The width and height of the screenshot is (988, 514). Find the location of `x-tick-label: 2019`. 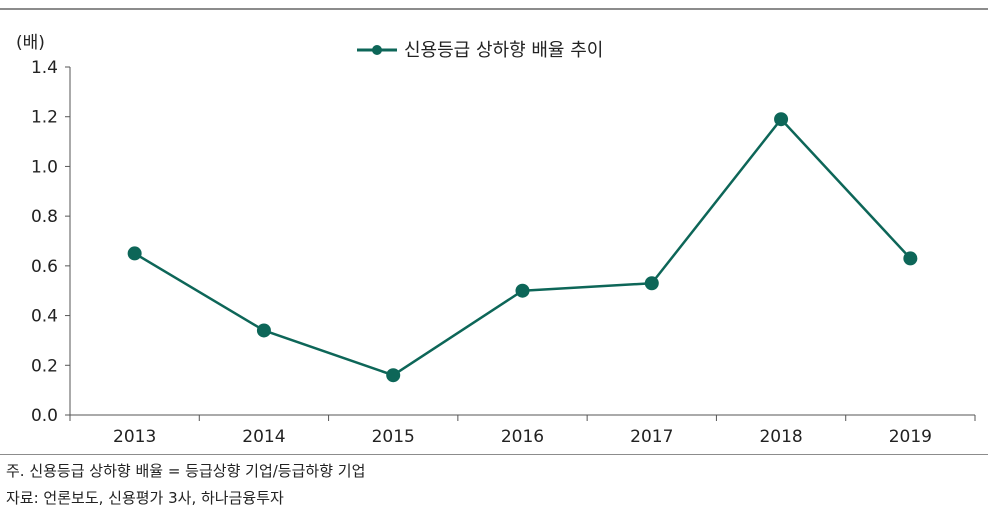

x-tick-label: 2019 is located at coordinates (910, 437).